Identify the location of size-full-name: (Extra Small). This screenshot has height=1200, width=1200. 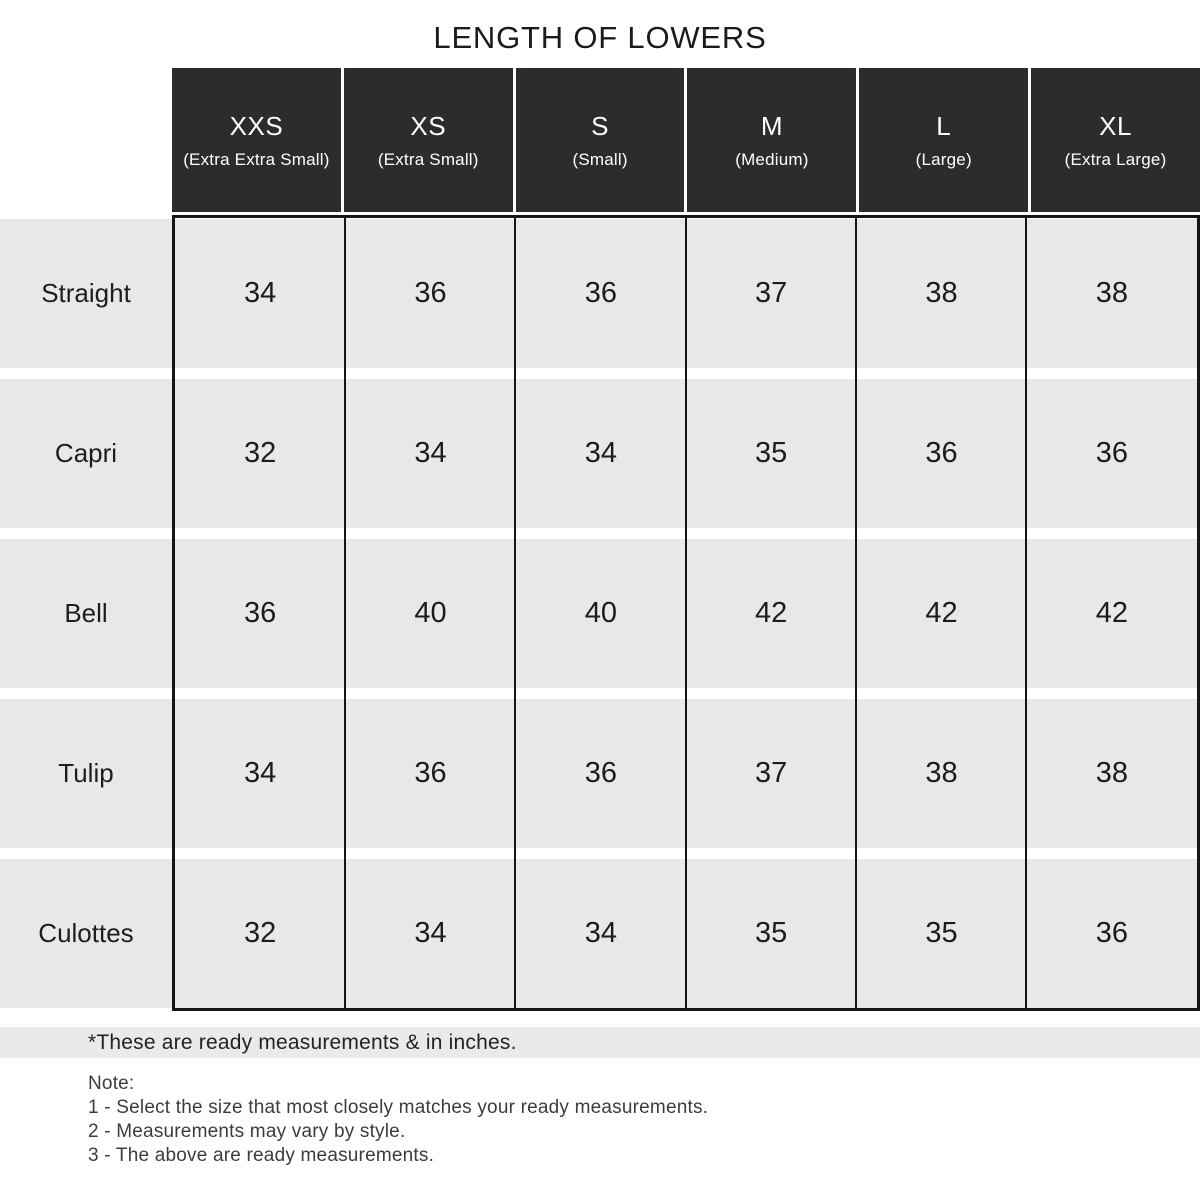
(428, 159).